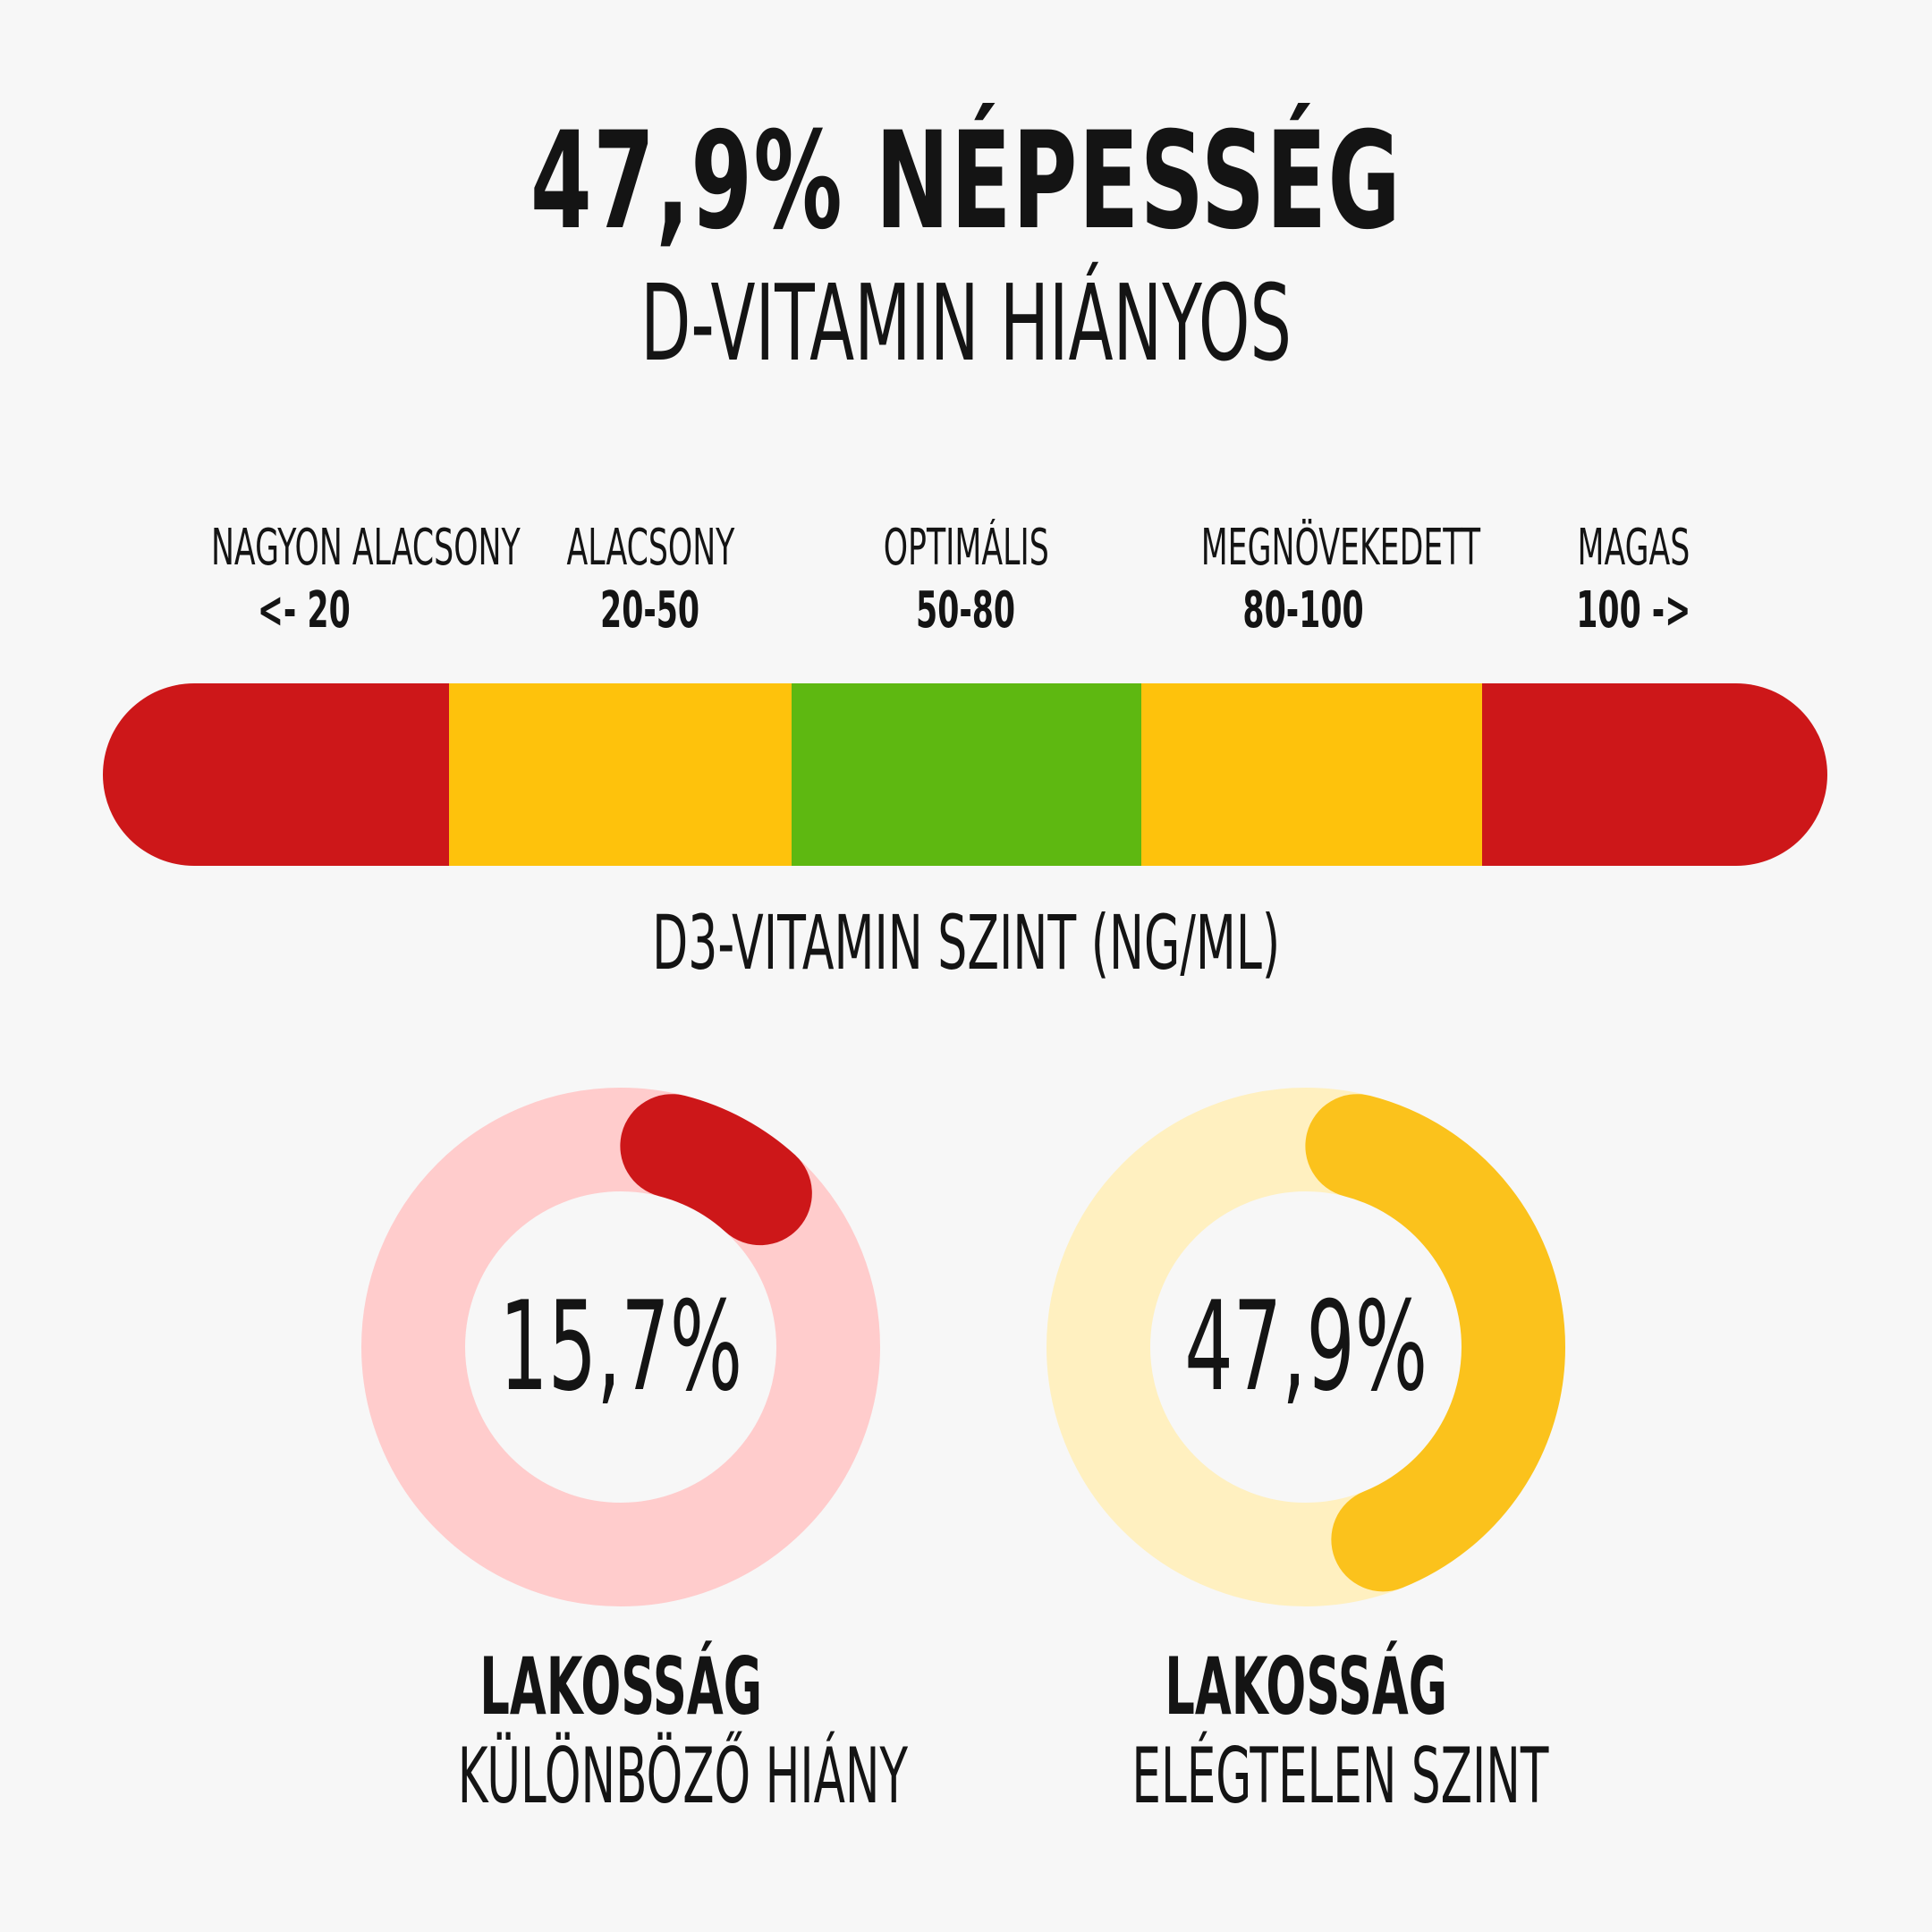 This screenshot has width=1932, height=1932. What do you see at coordinates (1303, 610) in the screenshot?
I see `scale-label-range: 80-100` at bounding box center [1303, 610].